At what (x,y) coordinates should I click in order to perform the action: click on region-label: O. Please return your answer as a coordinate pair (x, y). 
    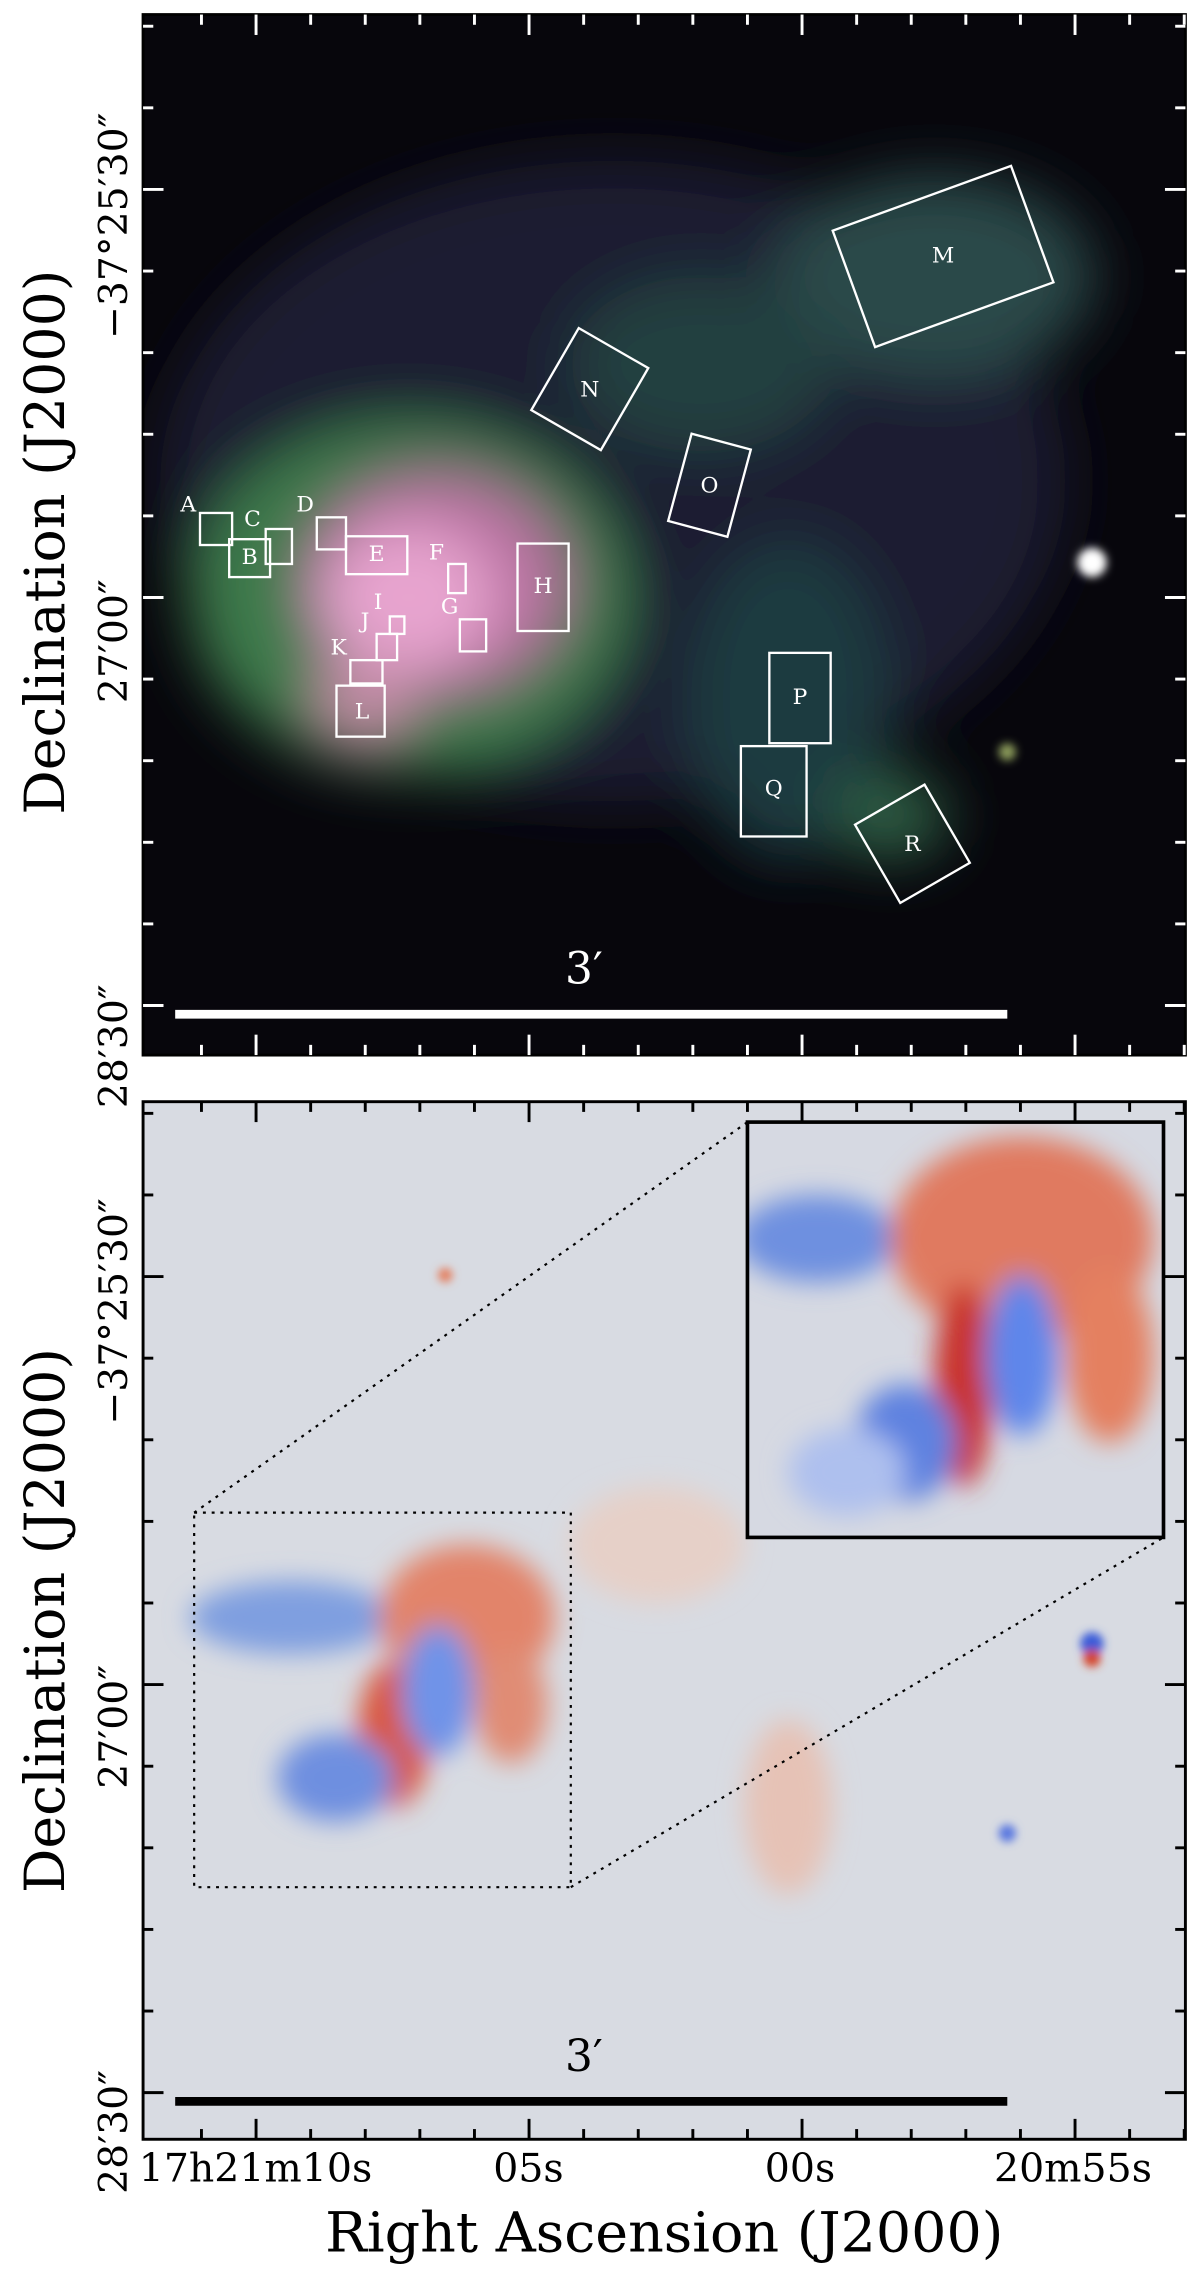
    Looking at the image, I should click on (710, 486).